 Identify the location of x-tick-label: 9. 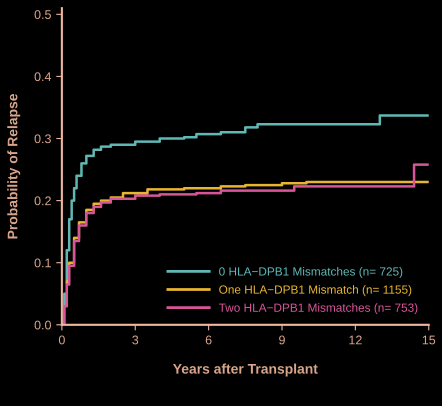
(282, 340).